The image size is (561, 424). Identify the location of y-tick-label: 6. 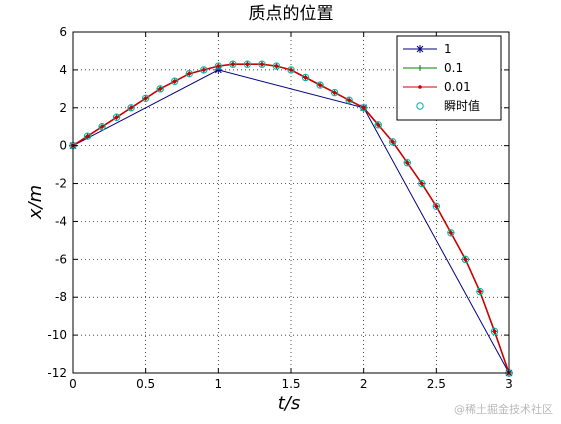
(63, 32).